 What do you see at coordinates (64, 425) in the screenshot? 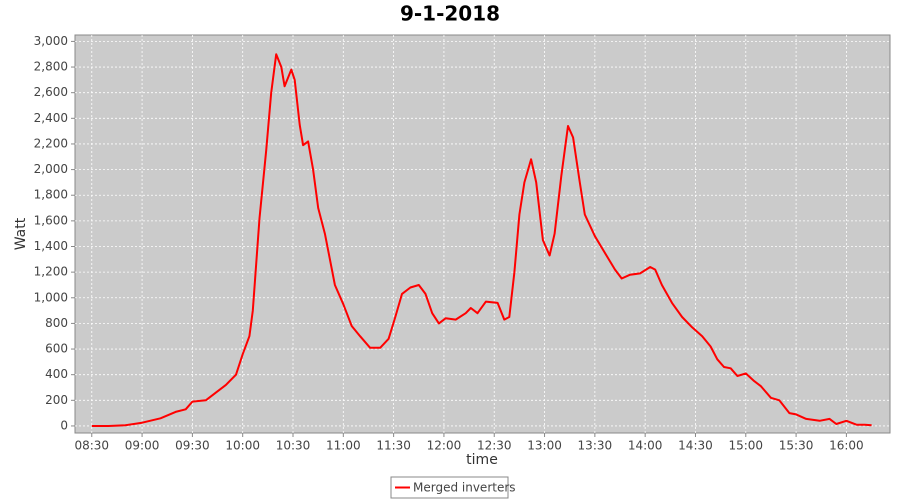
I see `y-tick-label: 0` at bounding box center [64, 425].